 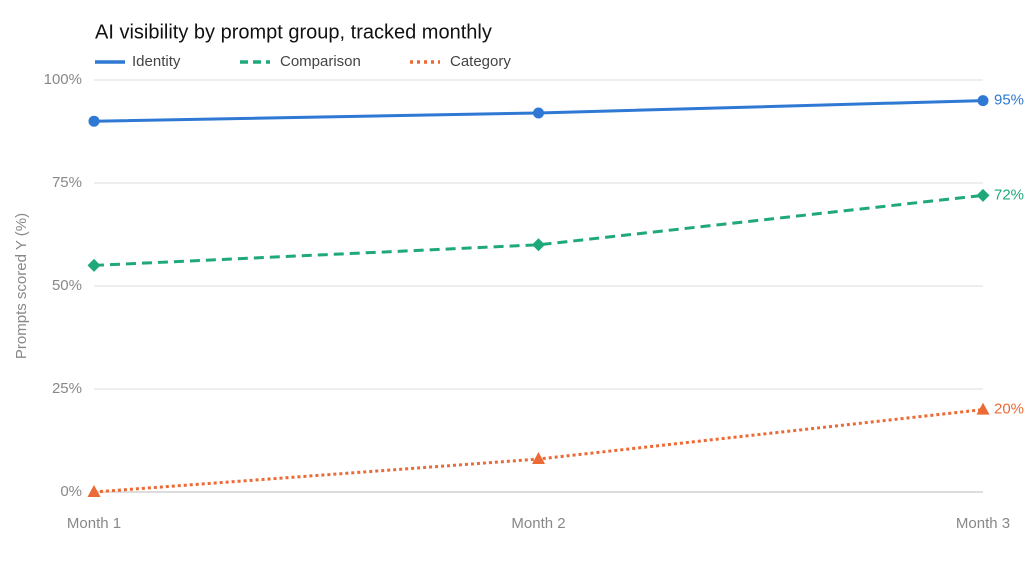 What do you see at coordinates (1009, 100) in the screenshot?
I see `value-label: 95%` at bounding box center [1009, 100].